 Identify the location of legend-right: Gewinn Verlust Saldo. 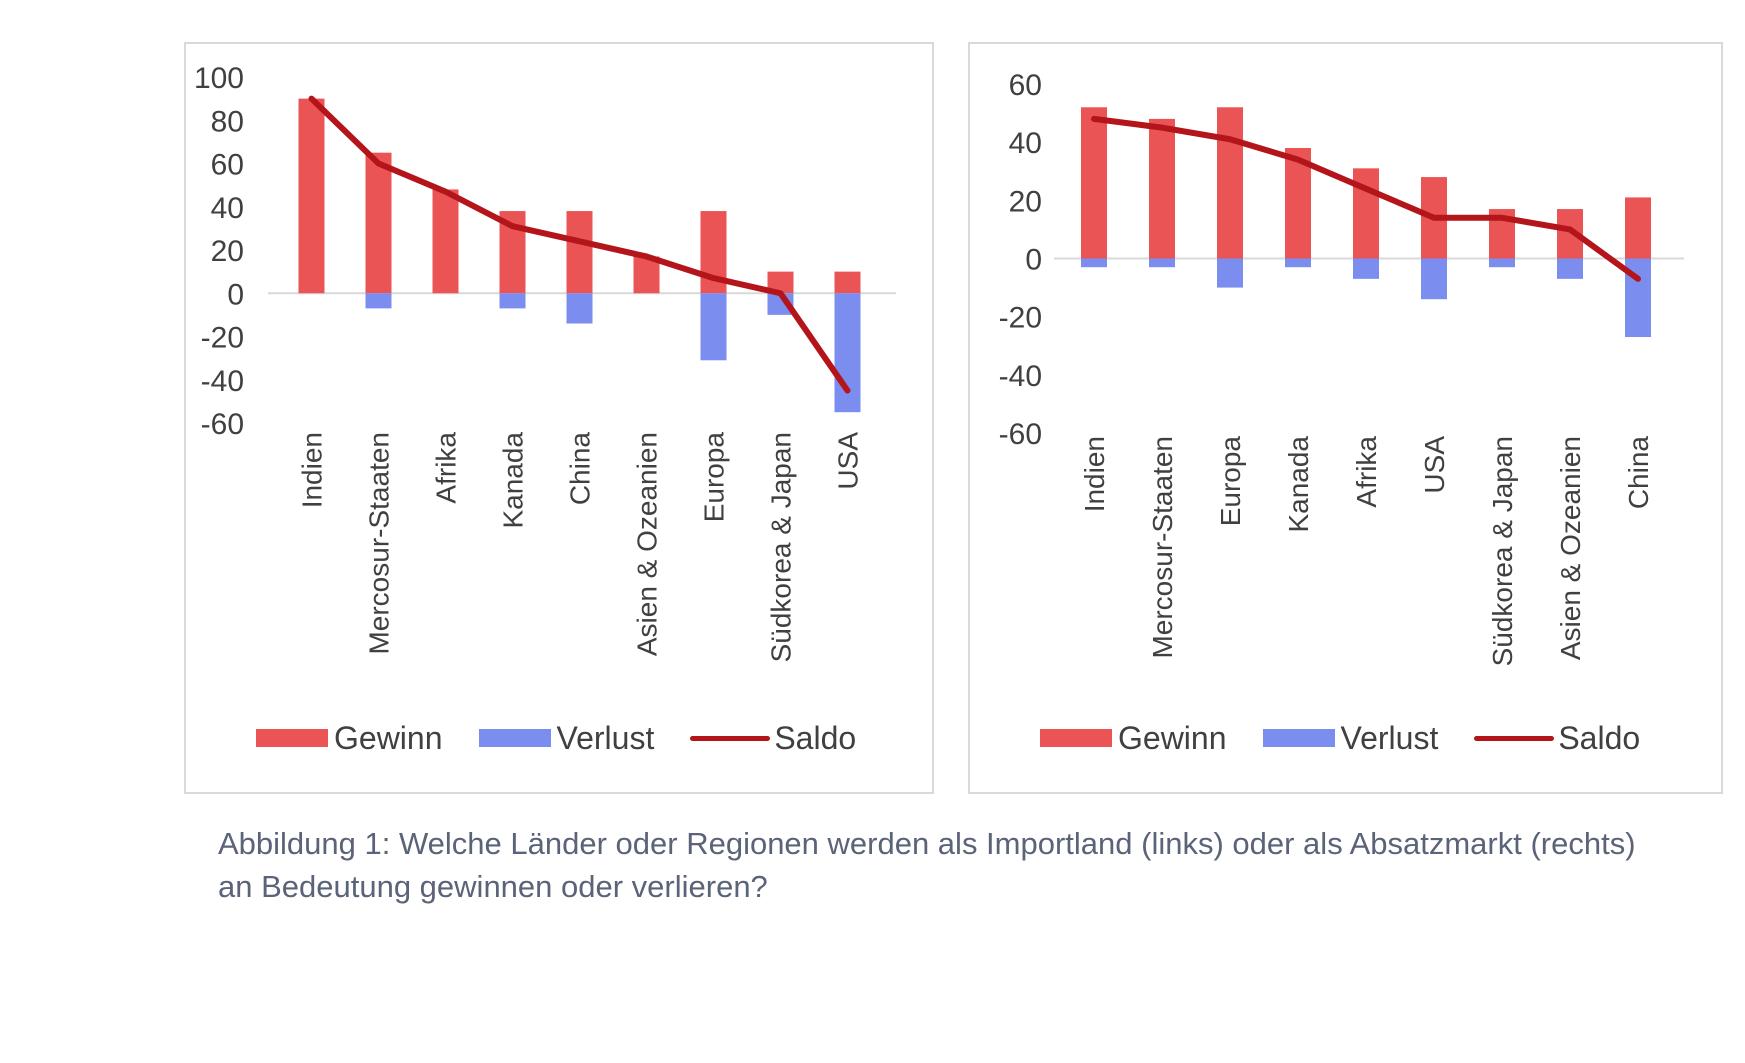
(1358, 738).